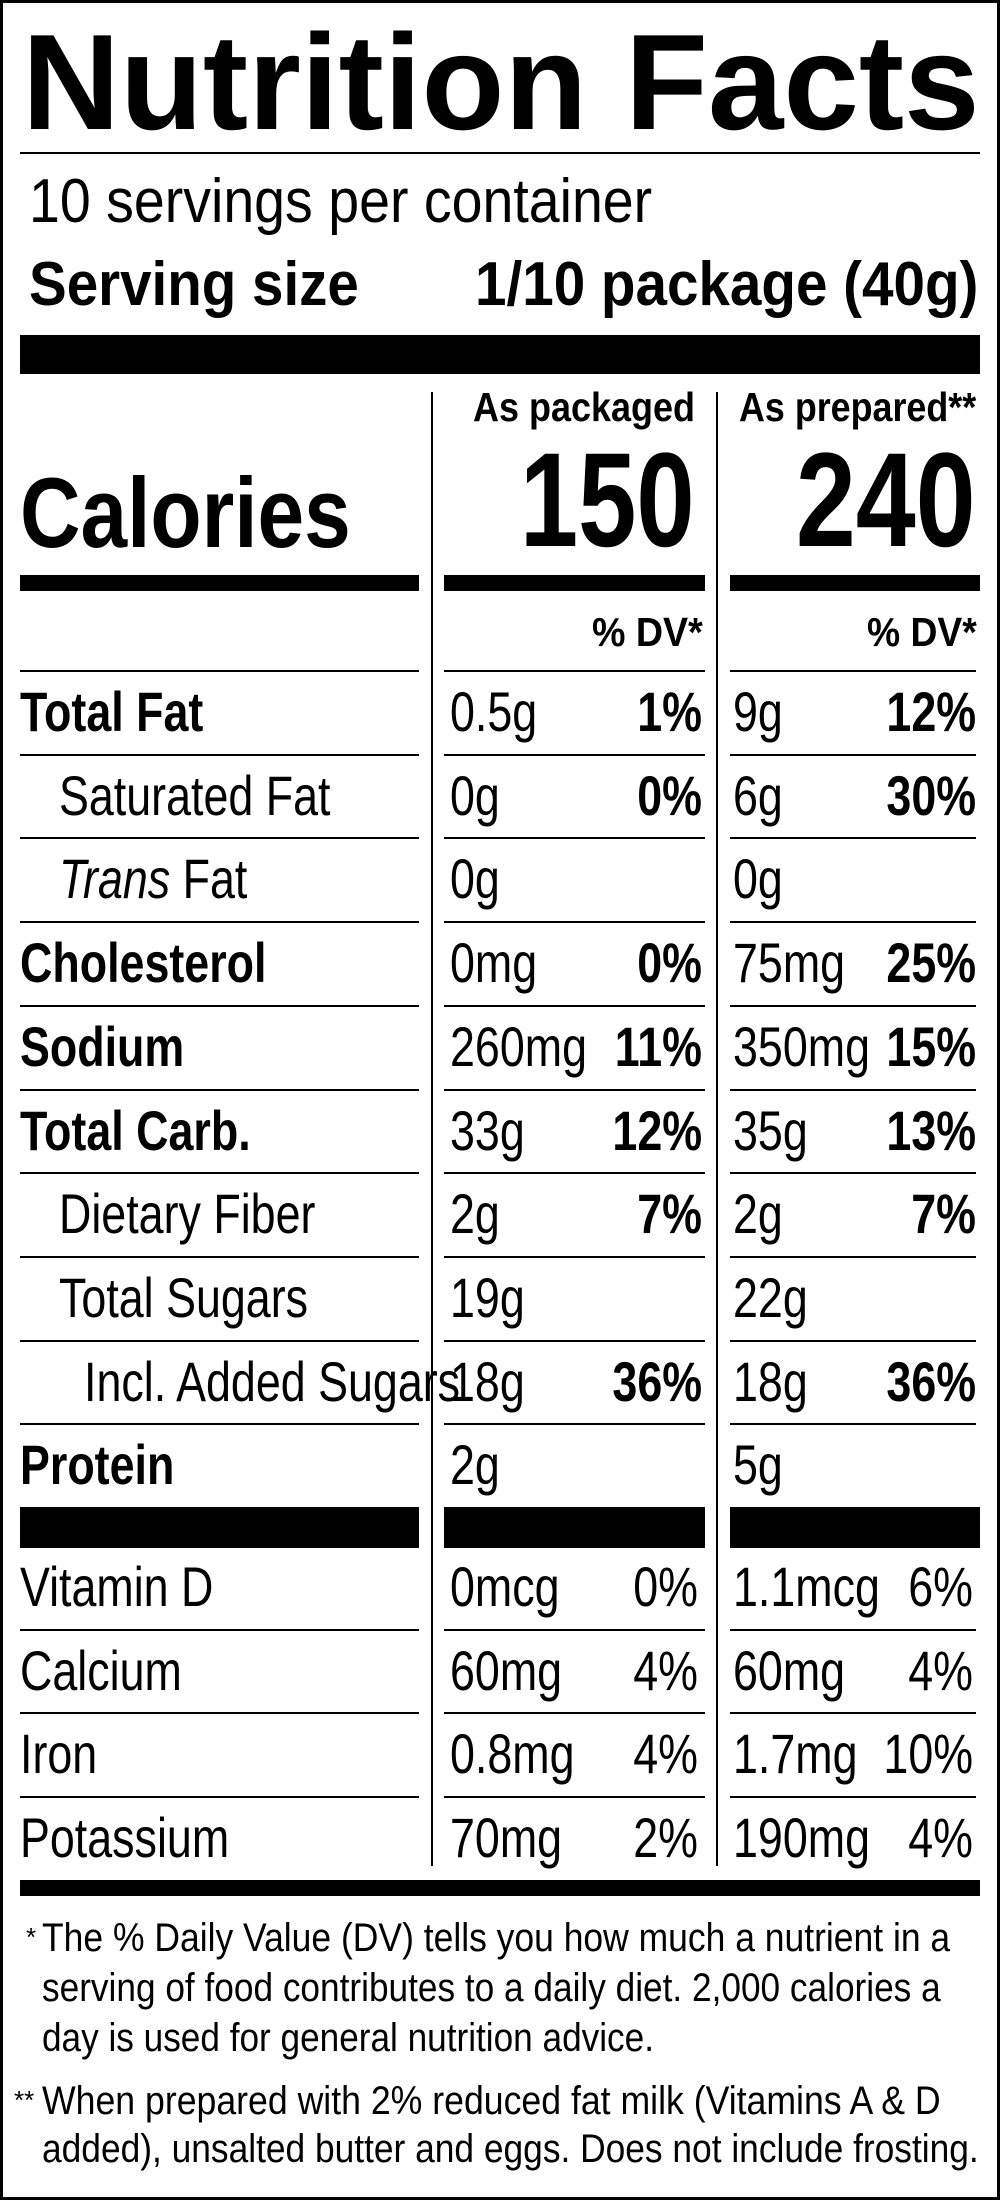  Describe the element at coordinates (487, 1130) in the screenshot. I see `packaged-amount: 33g` at that location.